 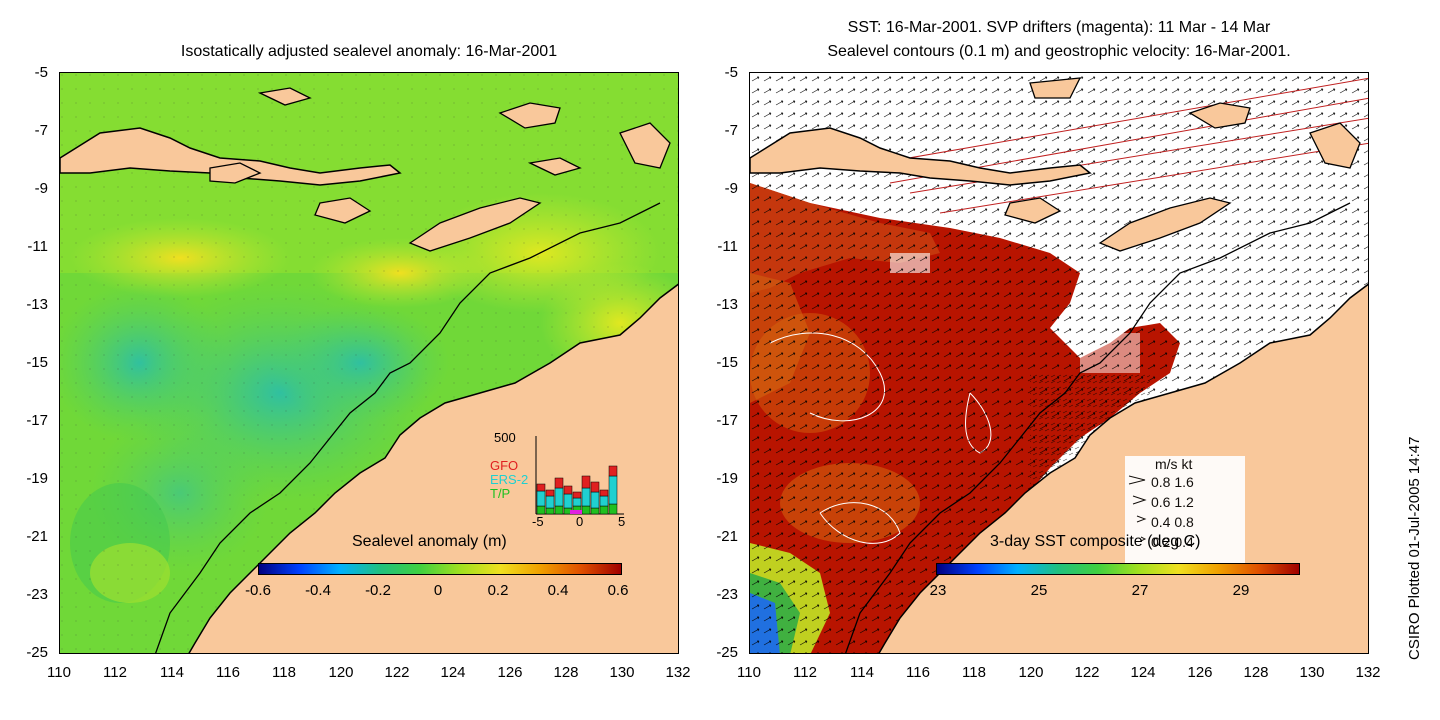 What do you see at coordinates (1118, 569) in the screenshot?
I see `sst-colorbar` at bounding box center [1118, 569].